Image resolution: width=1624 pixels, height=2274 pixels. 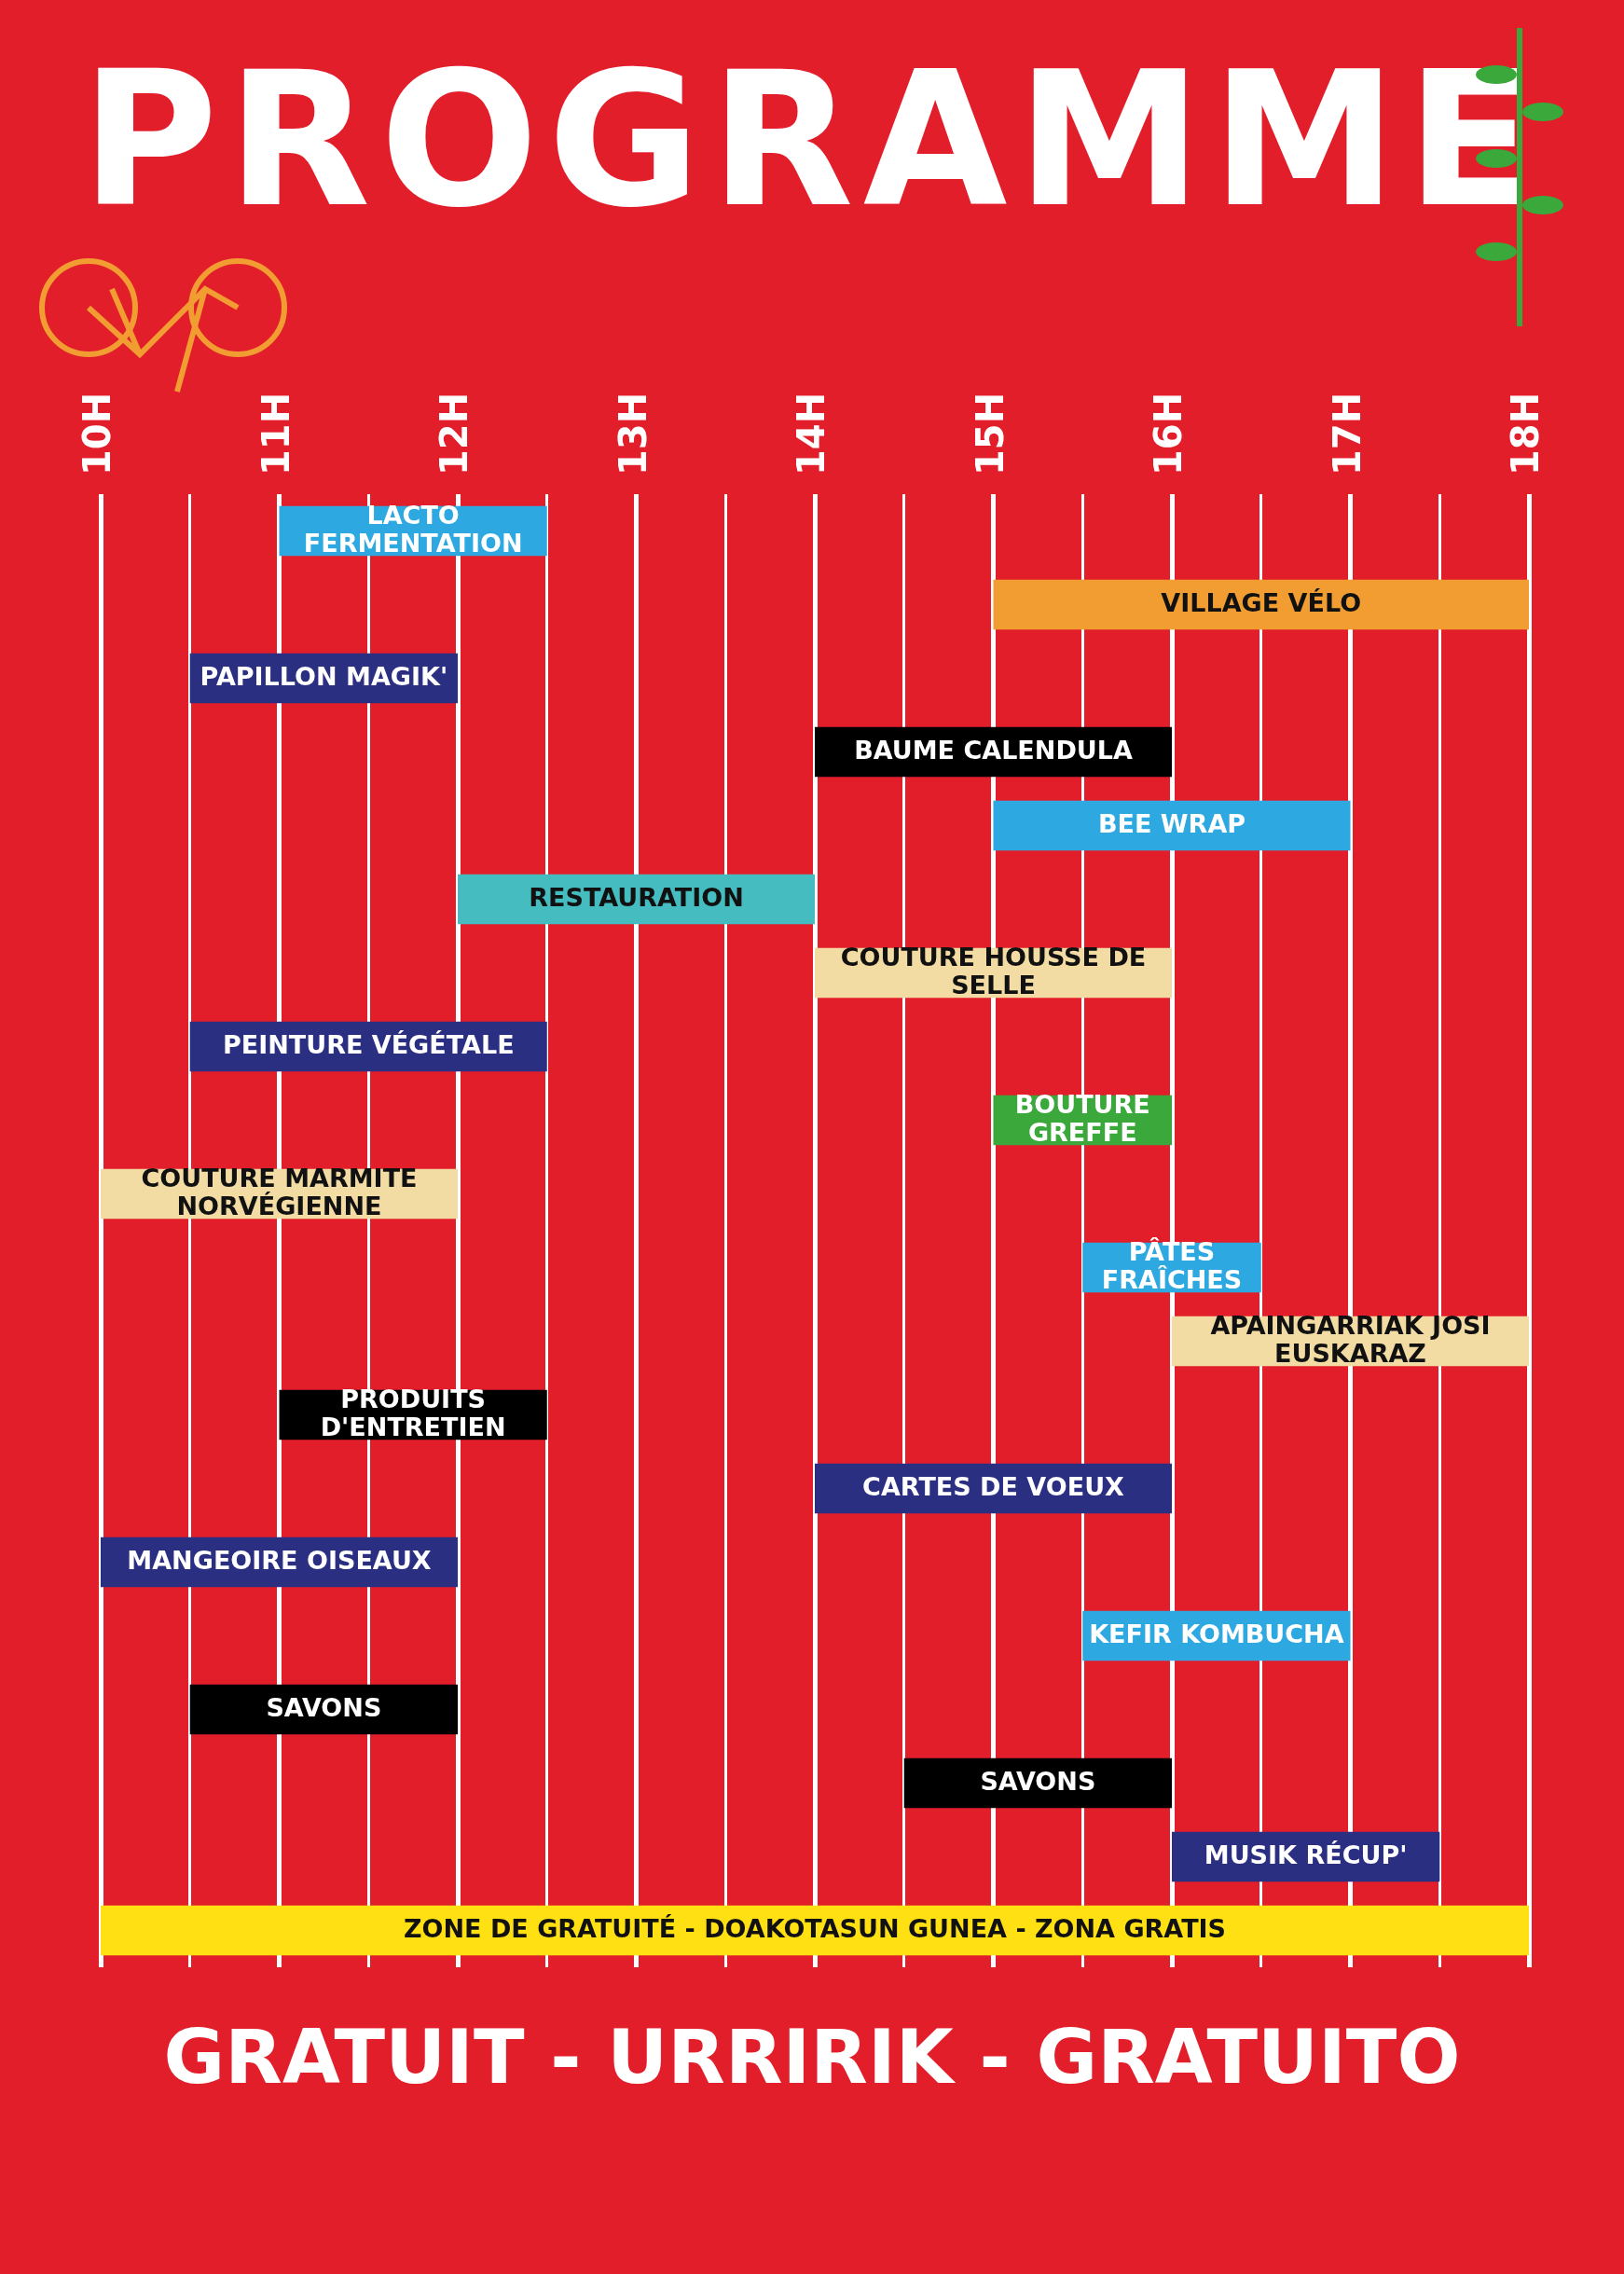 I want to click on y-tick-label: MANGEOIRE OISEAUX, so click(x=279, y=1560).